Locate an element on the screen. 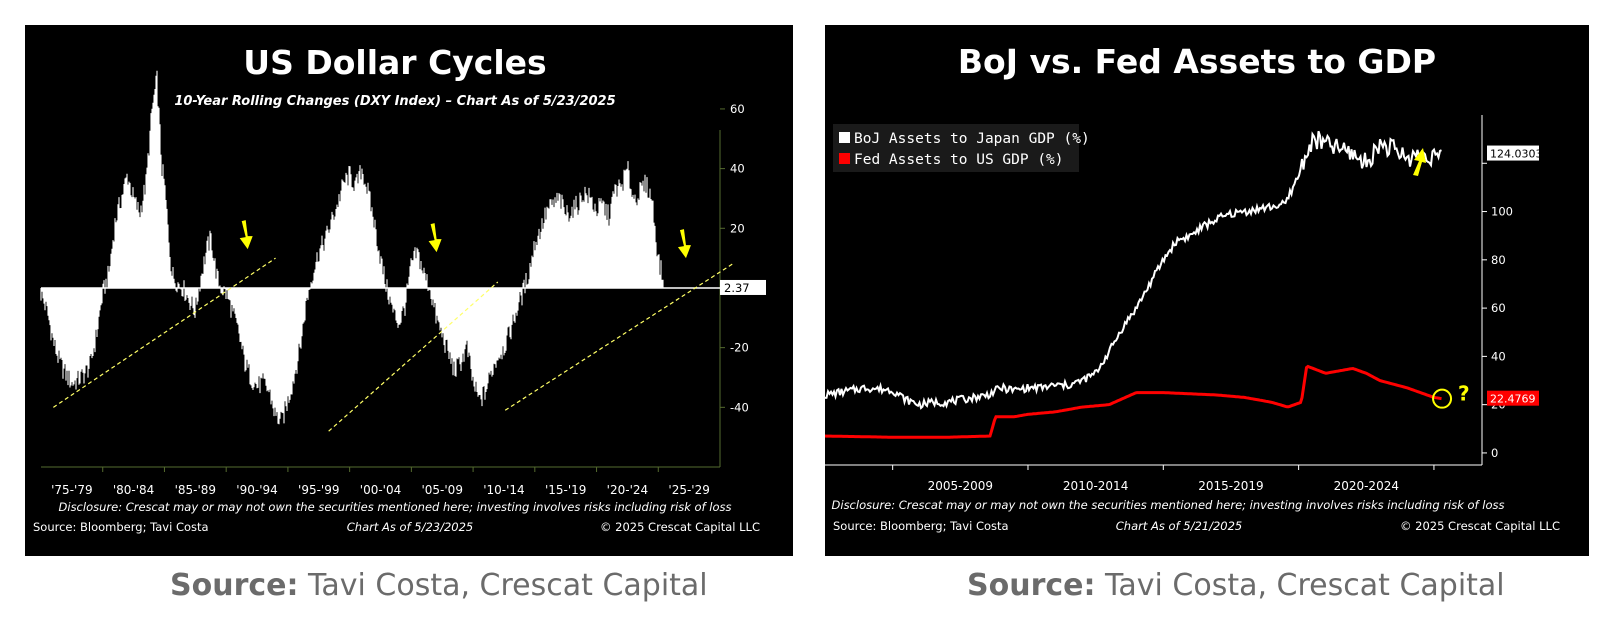  chart-title: BoJ vs. Fed Assets to GDP is located at coordinates (1197, 61).